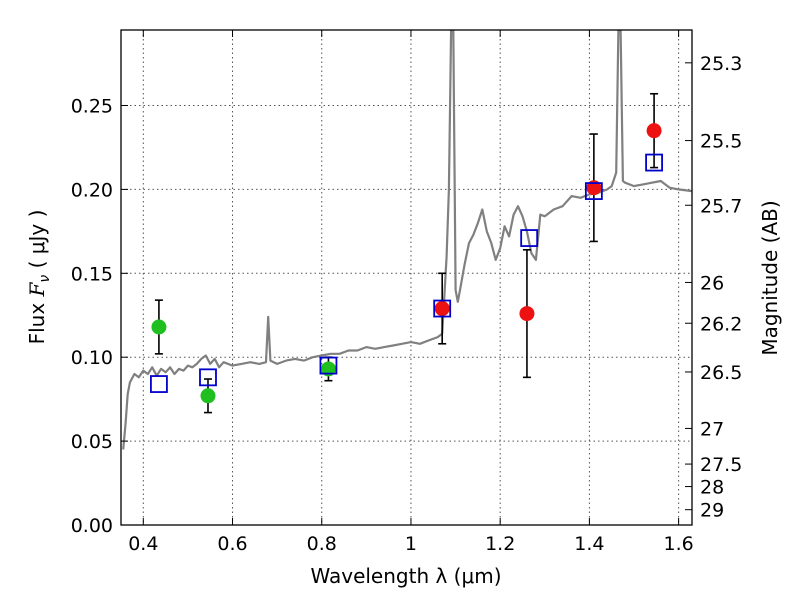 The image size is (800, 600). What do you see at coordinates (712, 429) in the screenshot?
I see `y2-tick-label: 27` at bounding box center [712, 429].